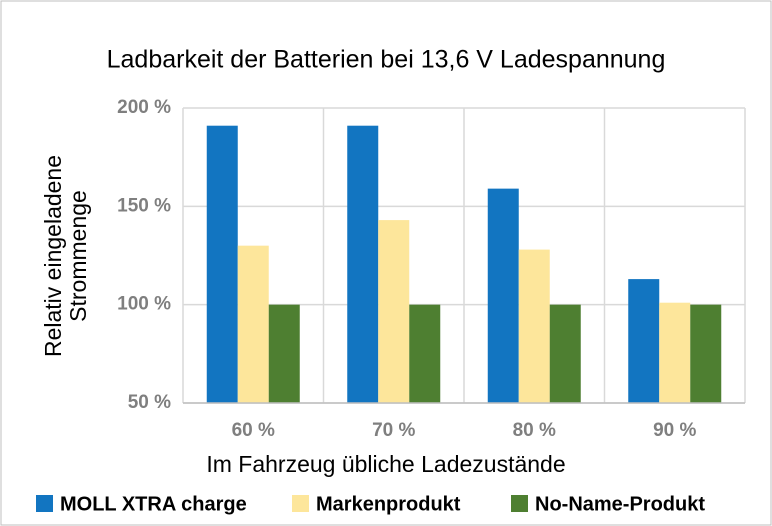 Image resolution: width=772 pixels, height=526 pixels. I want to click on legend-label: MOLL XTRA charge, so click(153, 504).